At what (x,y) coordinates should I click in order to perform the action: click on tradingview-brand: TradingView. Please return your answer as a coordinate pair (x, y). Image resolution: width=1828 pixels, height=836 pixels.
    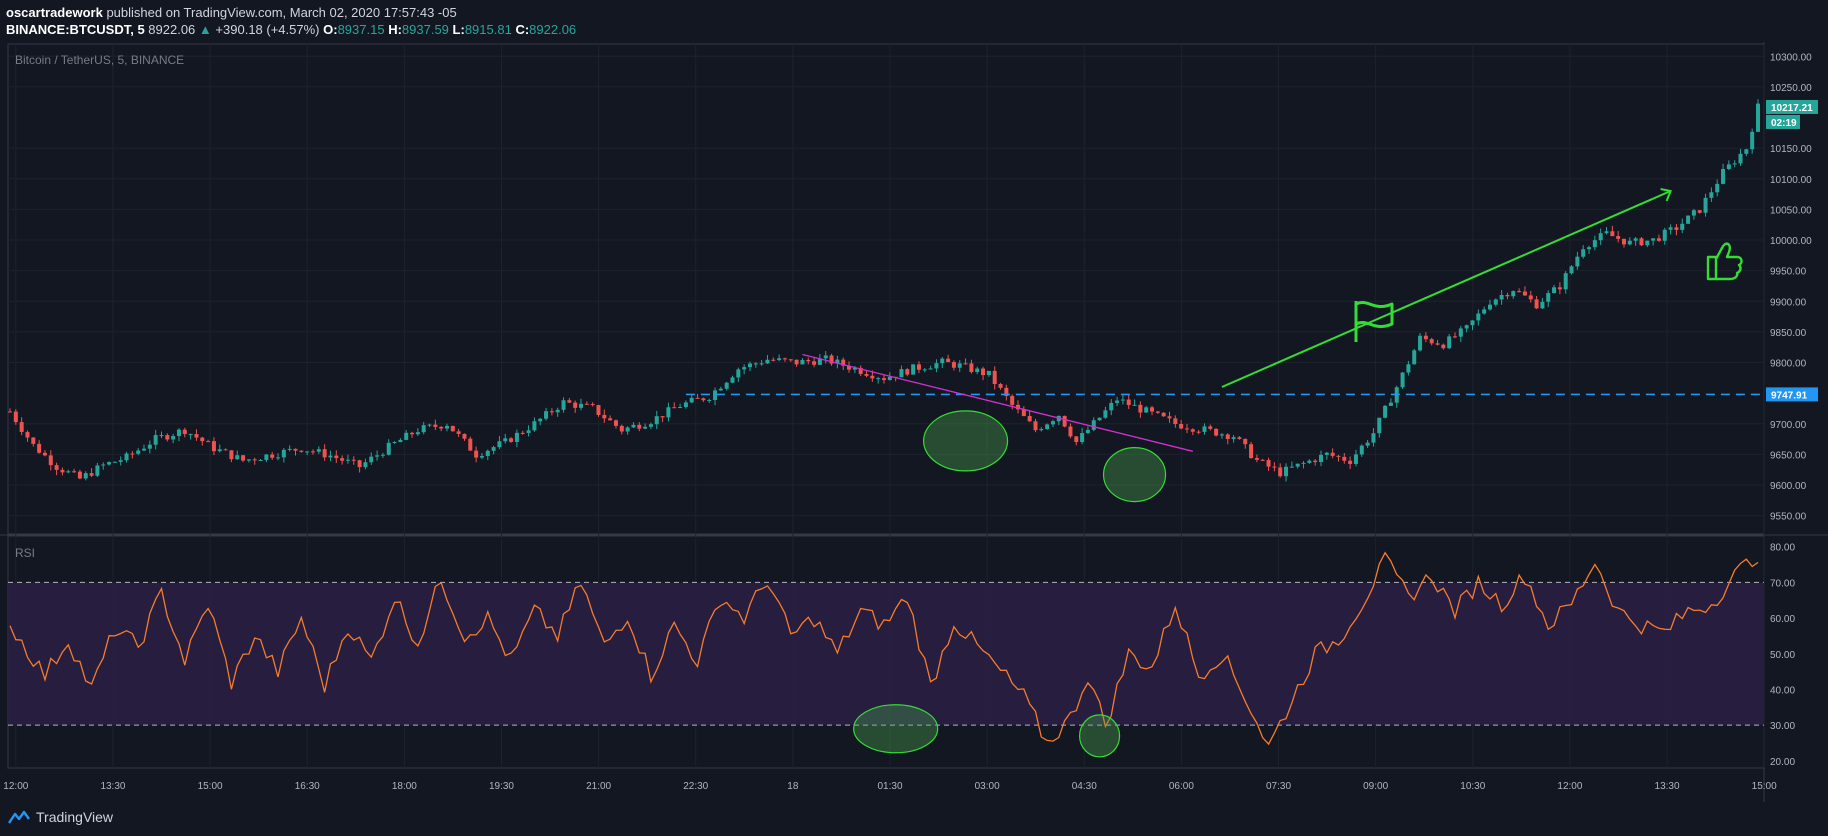
    Looking at the image, I should click on (60, 817).